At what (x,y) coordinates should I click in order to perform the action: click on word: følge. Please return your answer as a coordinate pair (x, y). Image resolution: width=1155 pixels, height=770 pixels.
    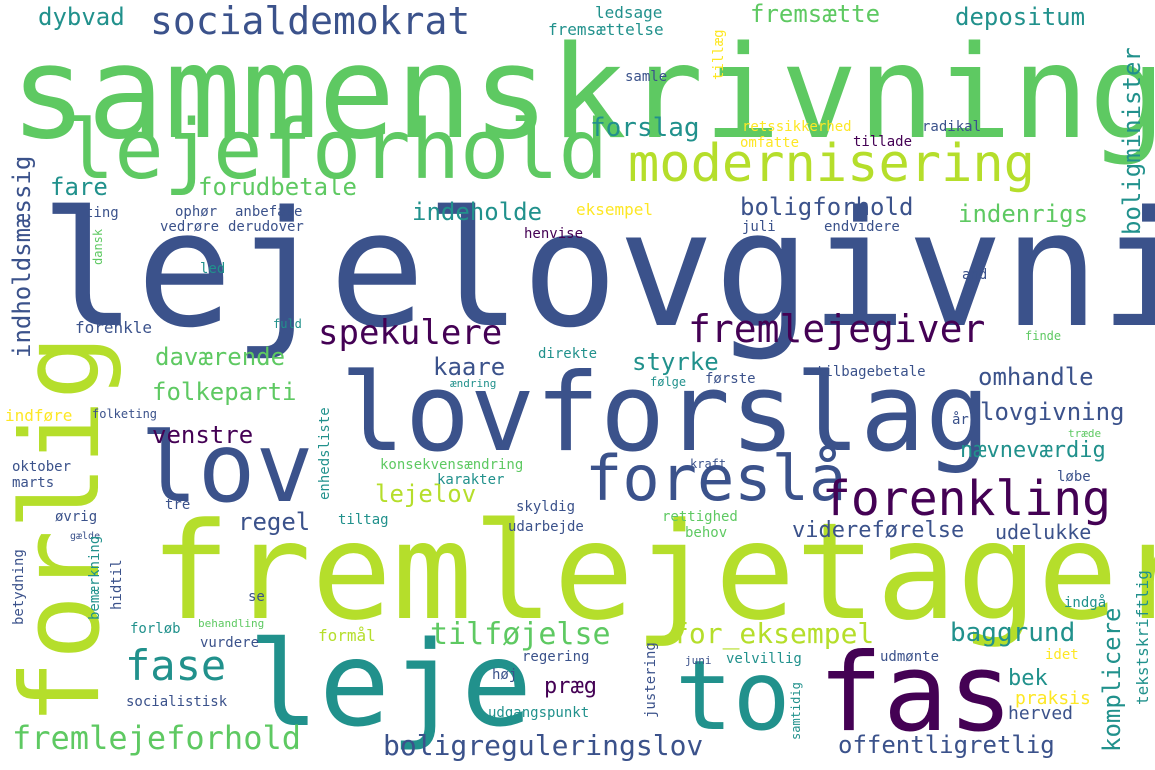
    Looking at the image, I should click on (668, 382).